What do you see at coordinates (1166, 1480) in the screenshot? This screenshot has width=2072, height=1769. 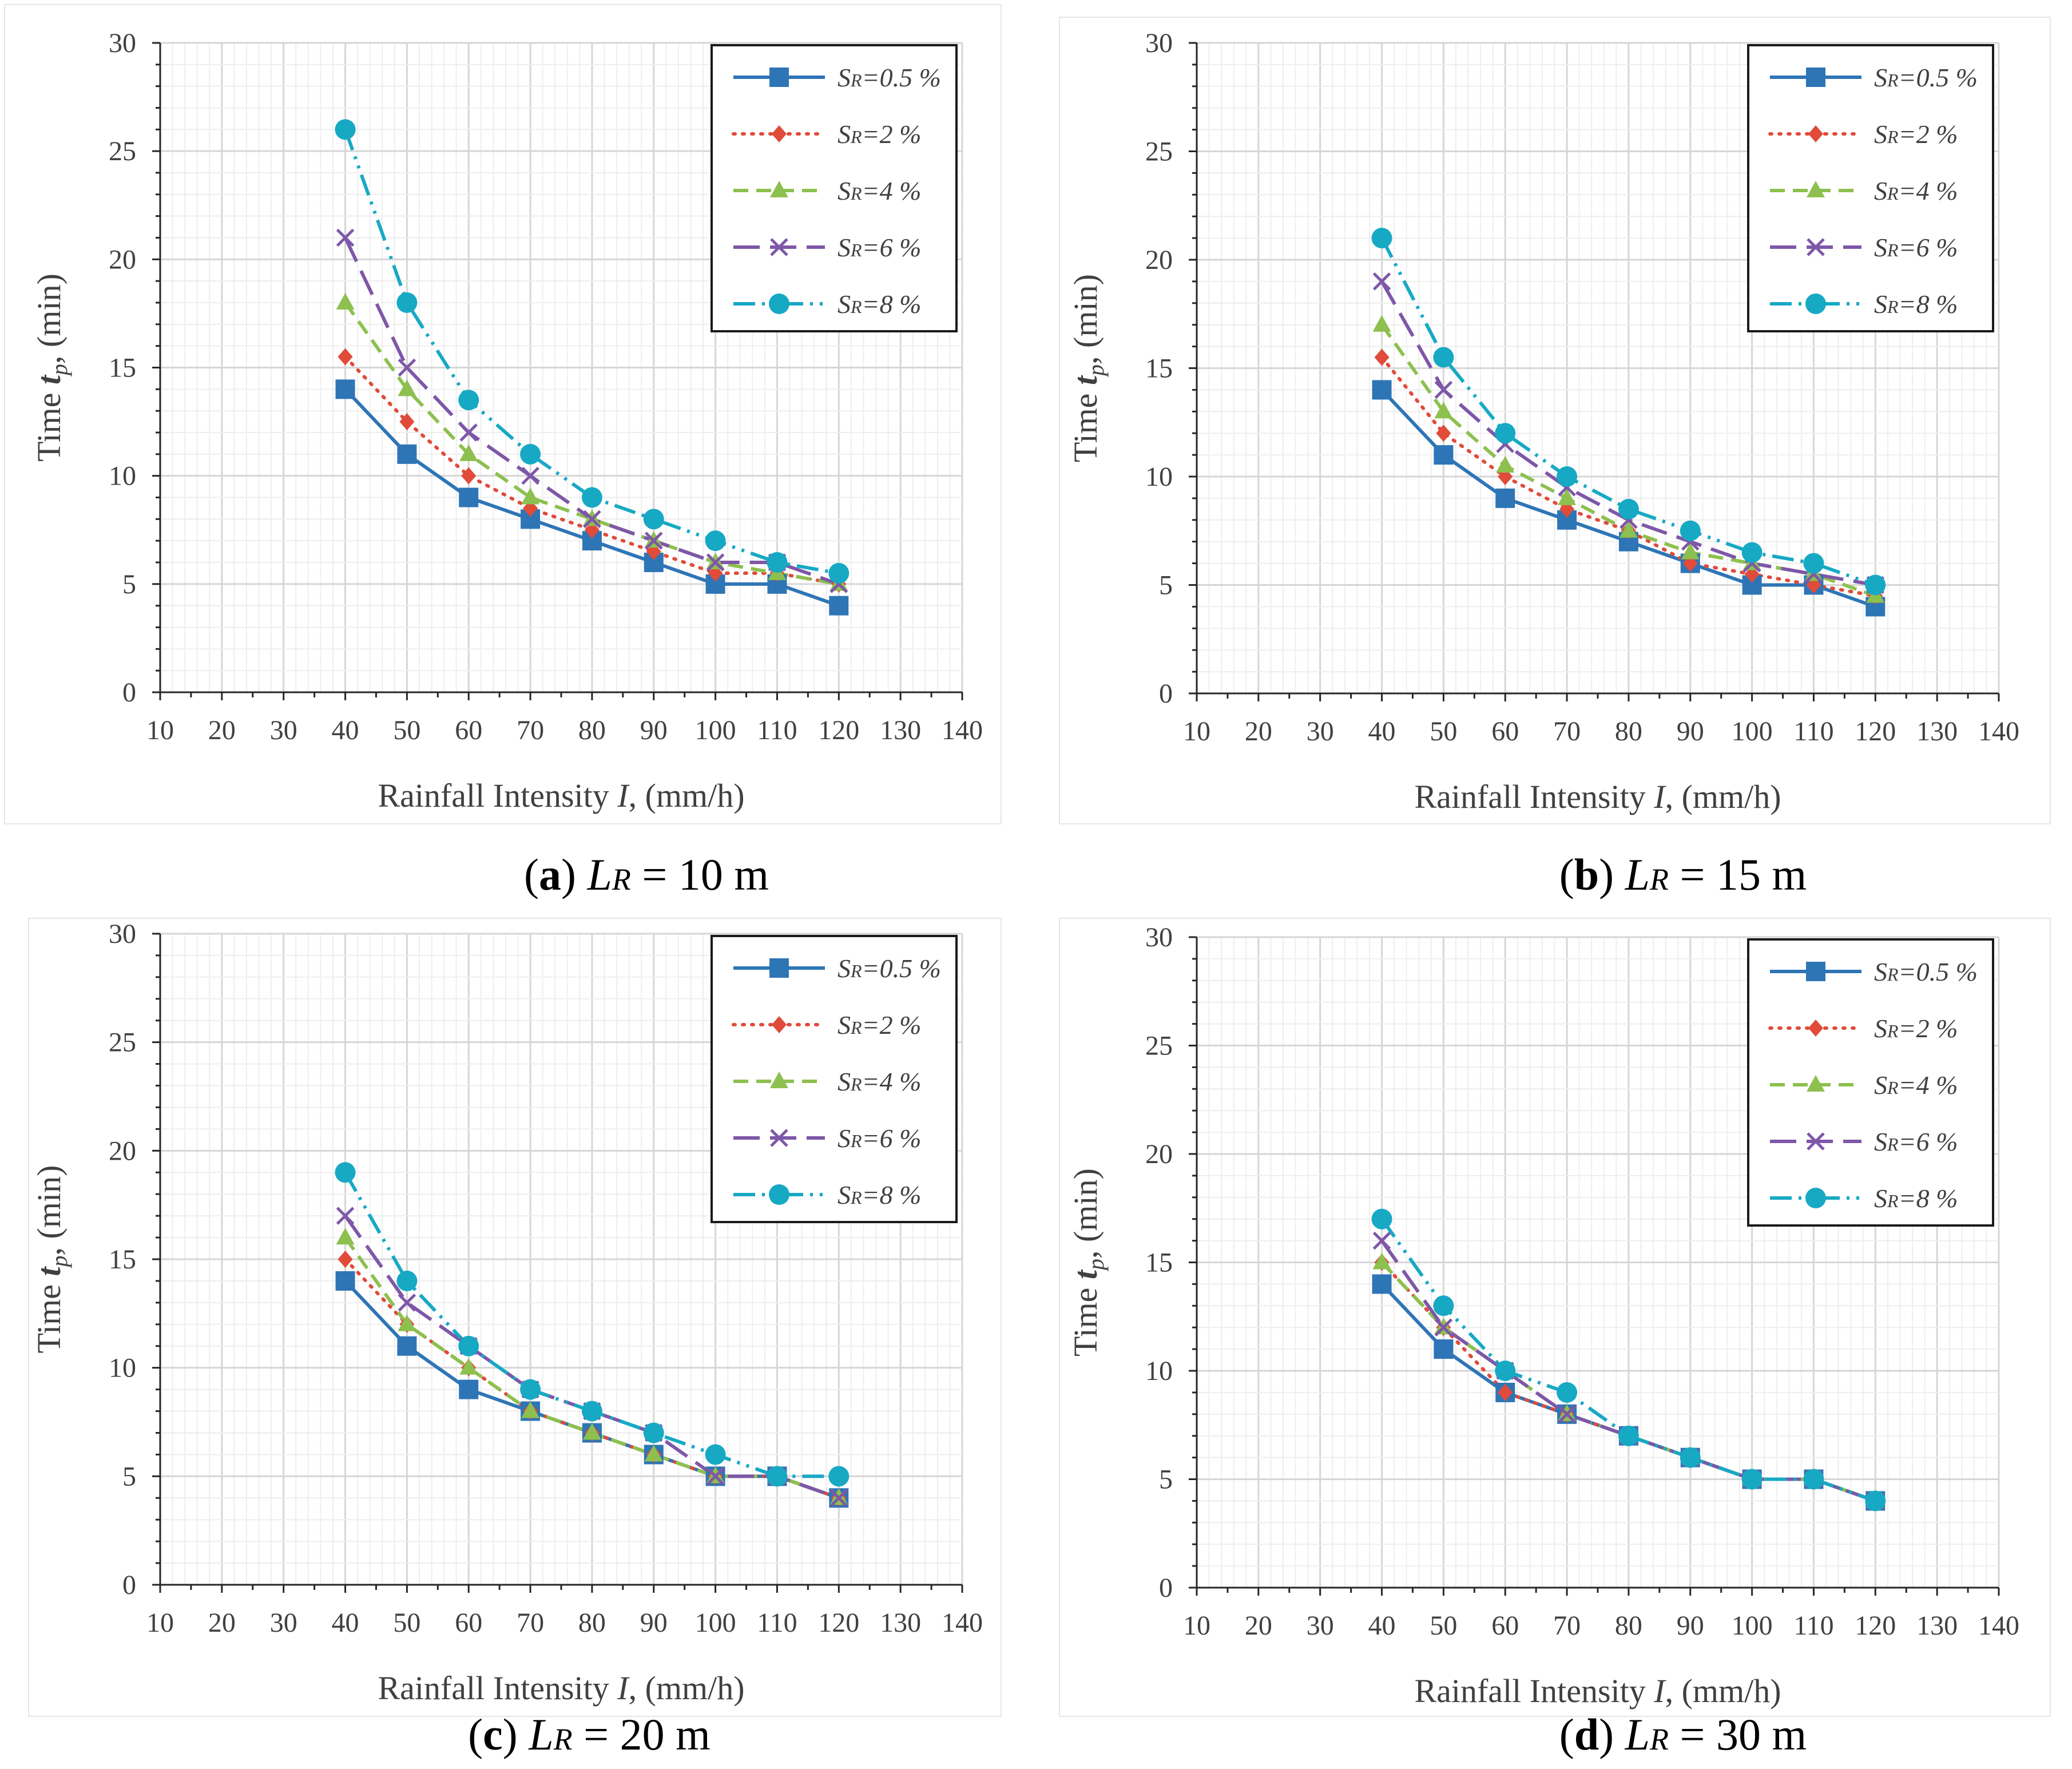 I see `y-tick-label: 5` at bounding box center [1166, 1480].